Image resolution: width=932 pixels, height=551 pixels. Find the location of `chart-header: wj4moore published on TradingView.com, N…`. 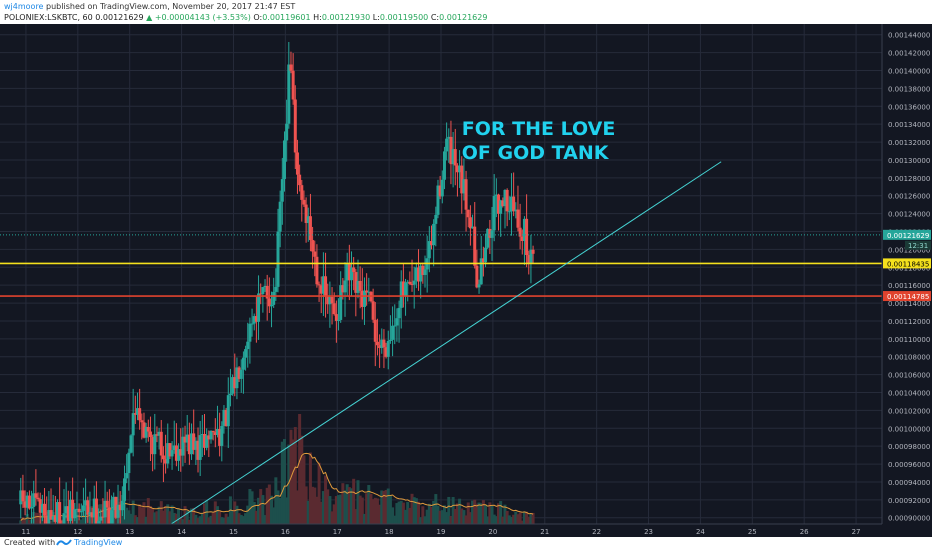

chart-header: wj4moore published on TradingView.com, N… is located at coordinates (466, 12).